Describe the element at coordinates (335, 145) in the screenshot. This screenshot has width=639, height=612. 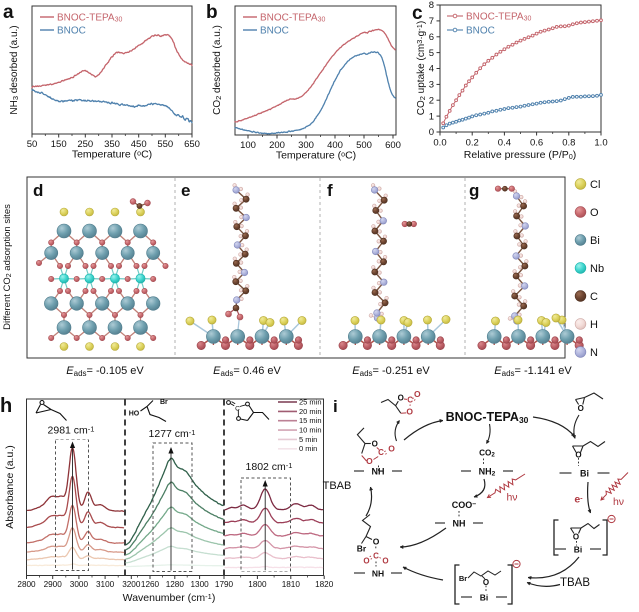
I see `svg-text: 400` at that location.